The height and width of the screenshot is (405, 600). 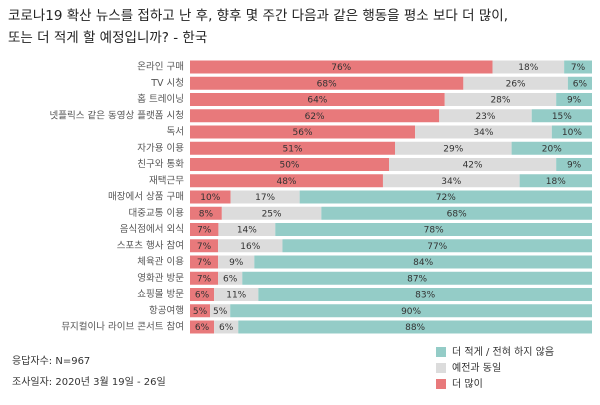 I want to click on value-label: 34%, so click(x=451, y=182).